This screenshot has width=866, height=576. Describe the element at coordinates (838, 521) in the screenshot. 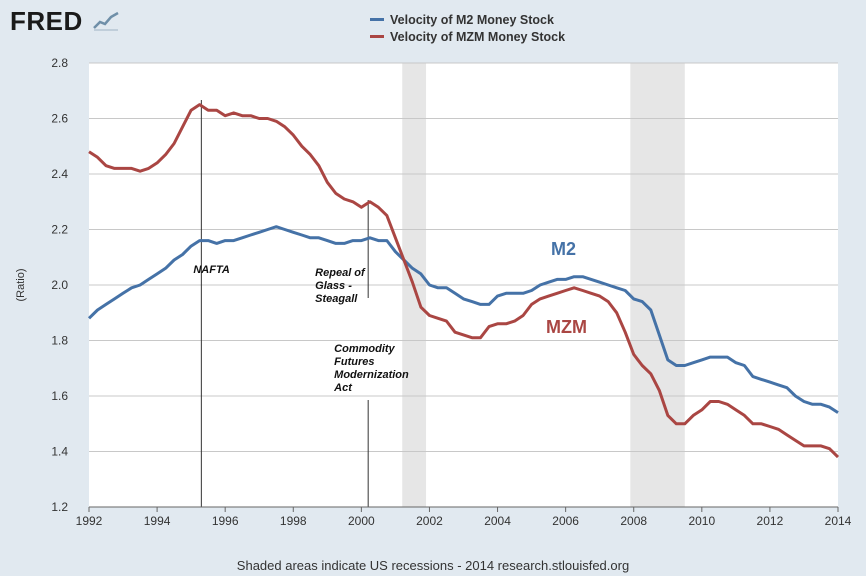

I see `x-tick-label-2014: 2014` at that location.